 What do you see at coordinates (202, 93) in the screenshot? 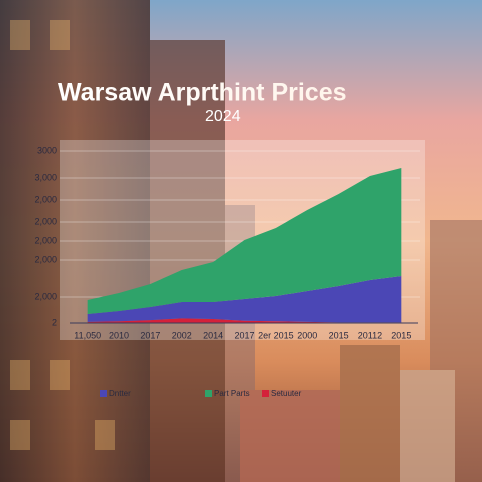
I see `chart-title: Warsaw Arprthint Prices` at bounding box center [202, 93].